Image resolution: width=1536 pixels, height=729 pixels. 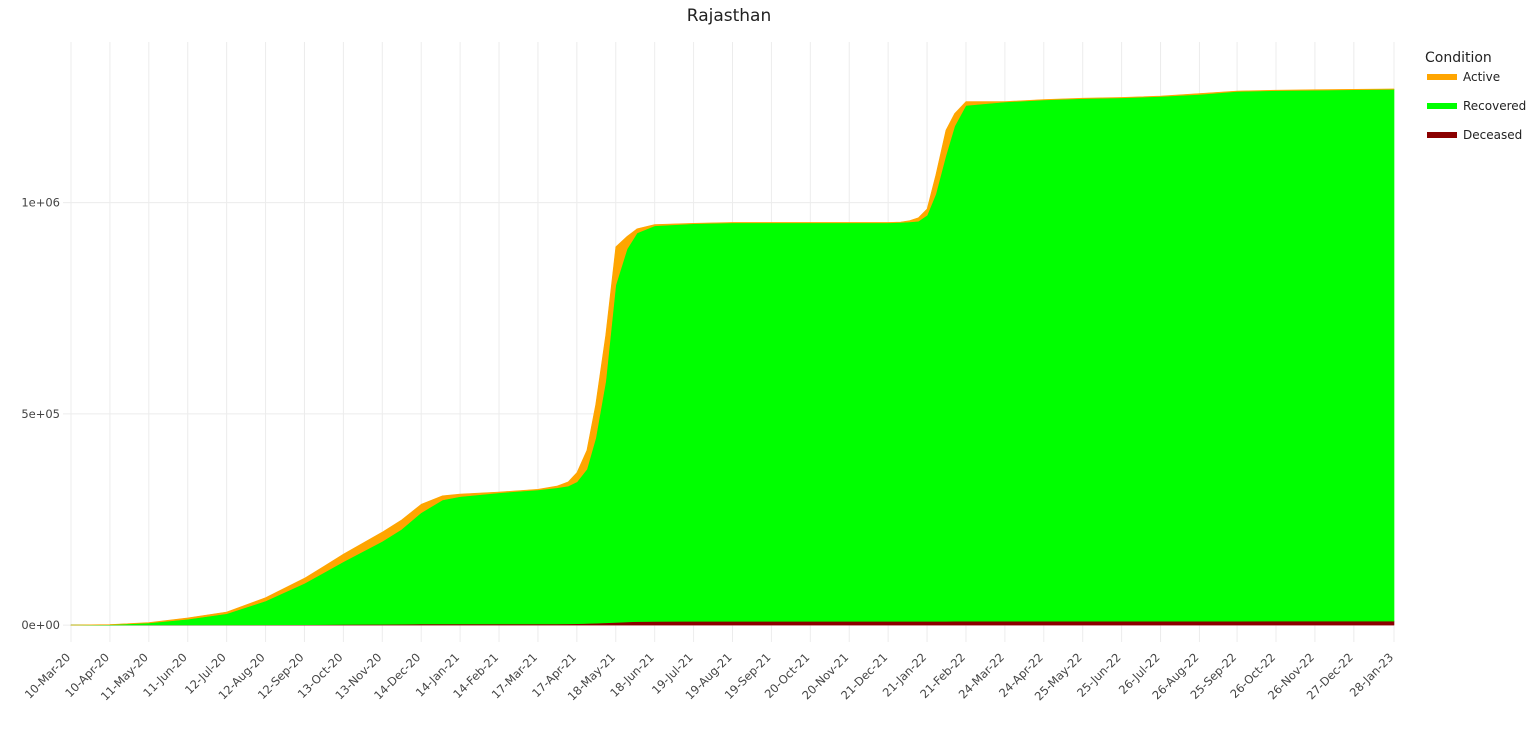 What do you see at coordinates (1475, 96) in the screenshot?
I see `legend: Condition Active Recovered Deceased` at bounding box center [1475, 96].